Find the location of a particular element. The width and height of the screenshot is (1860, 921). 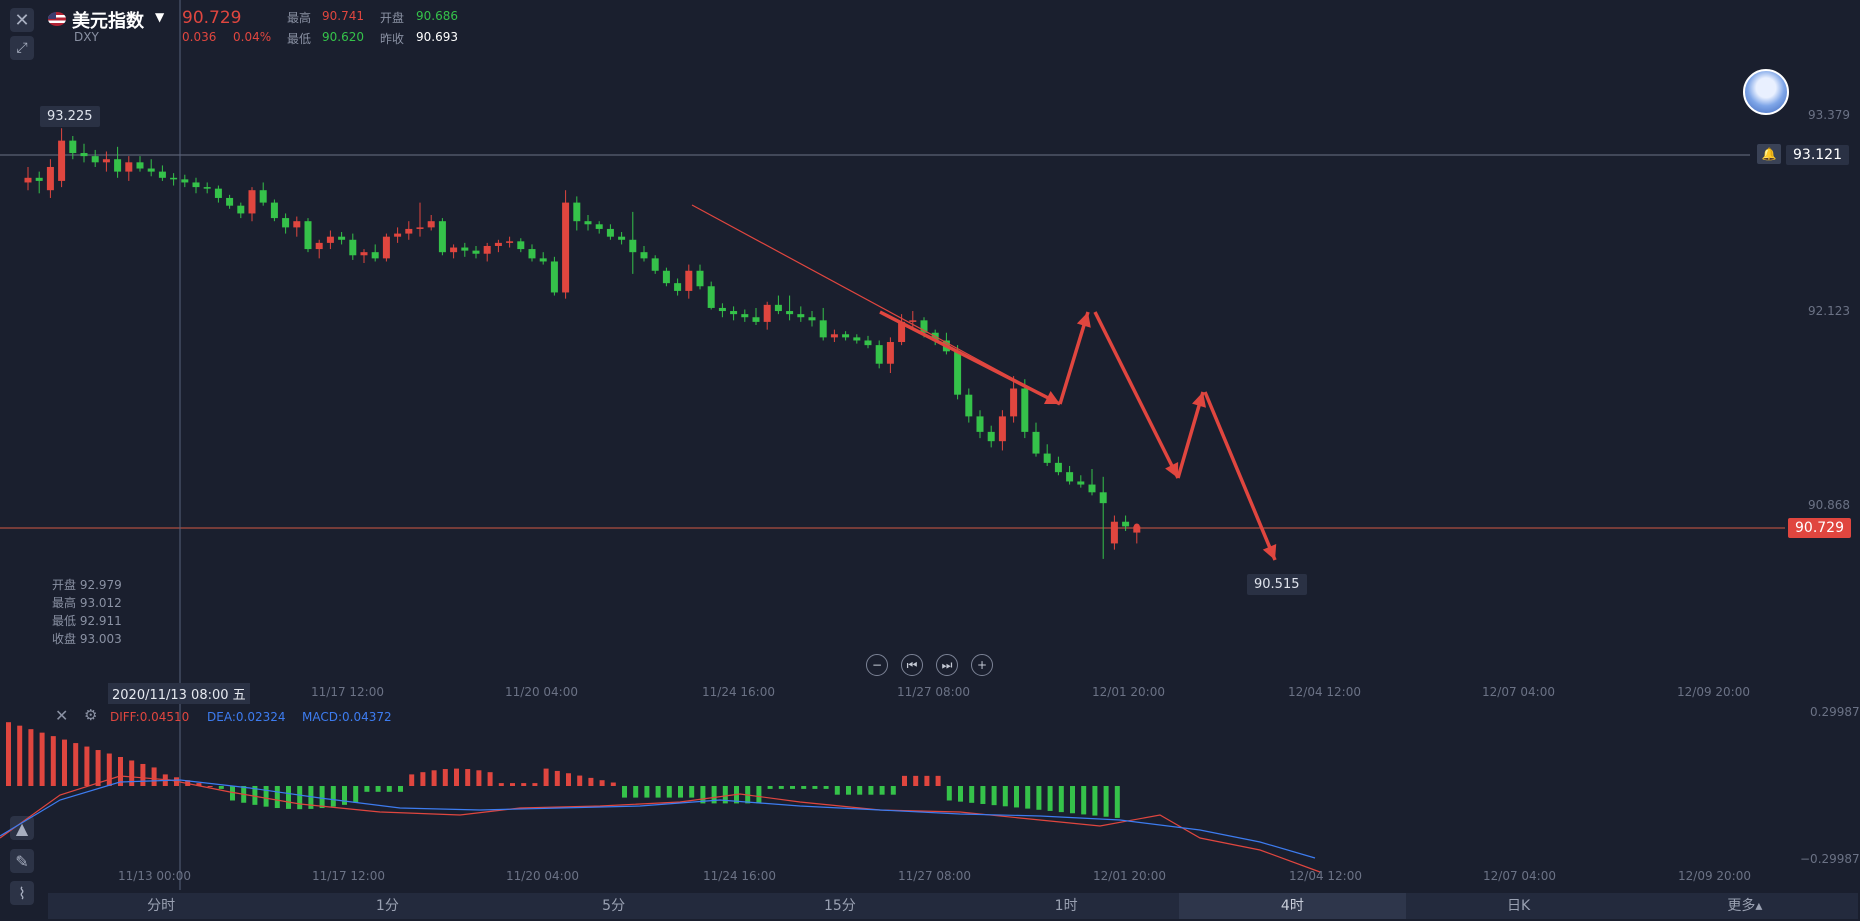

zoom-out-button: − is located at coordinates (877, 665).